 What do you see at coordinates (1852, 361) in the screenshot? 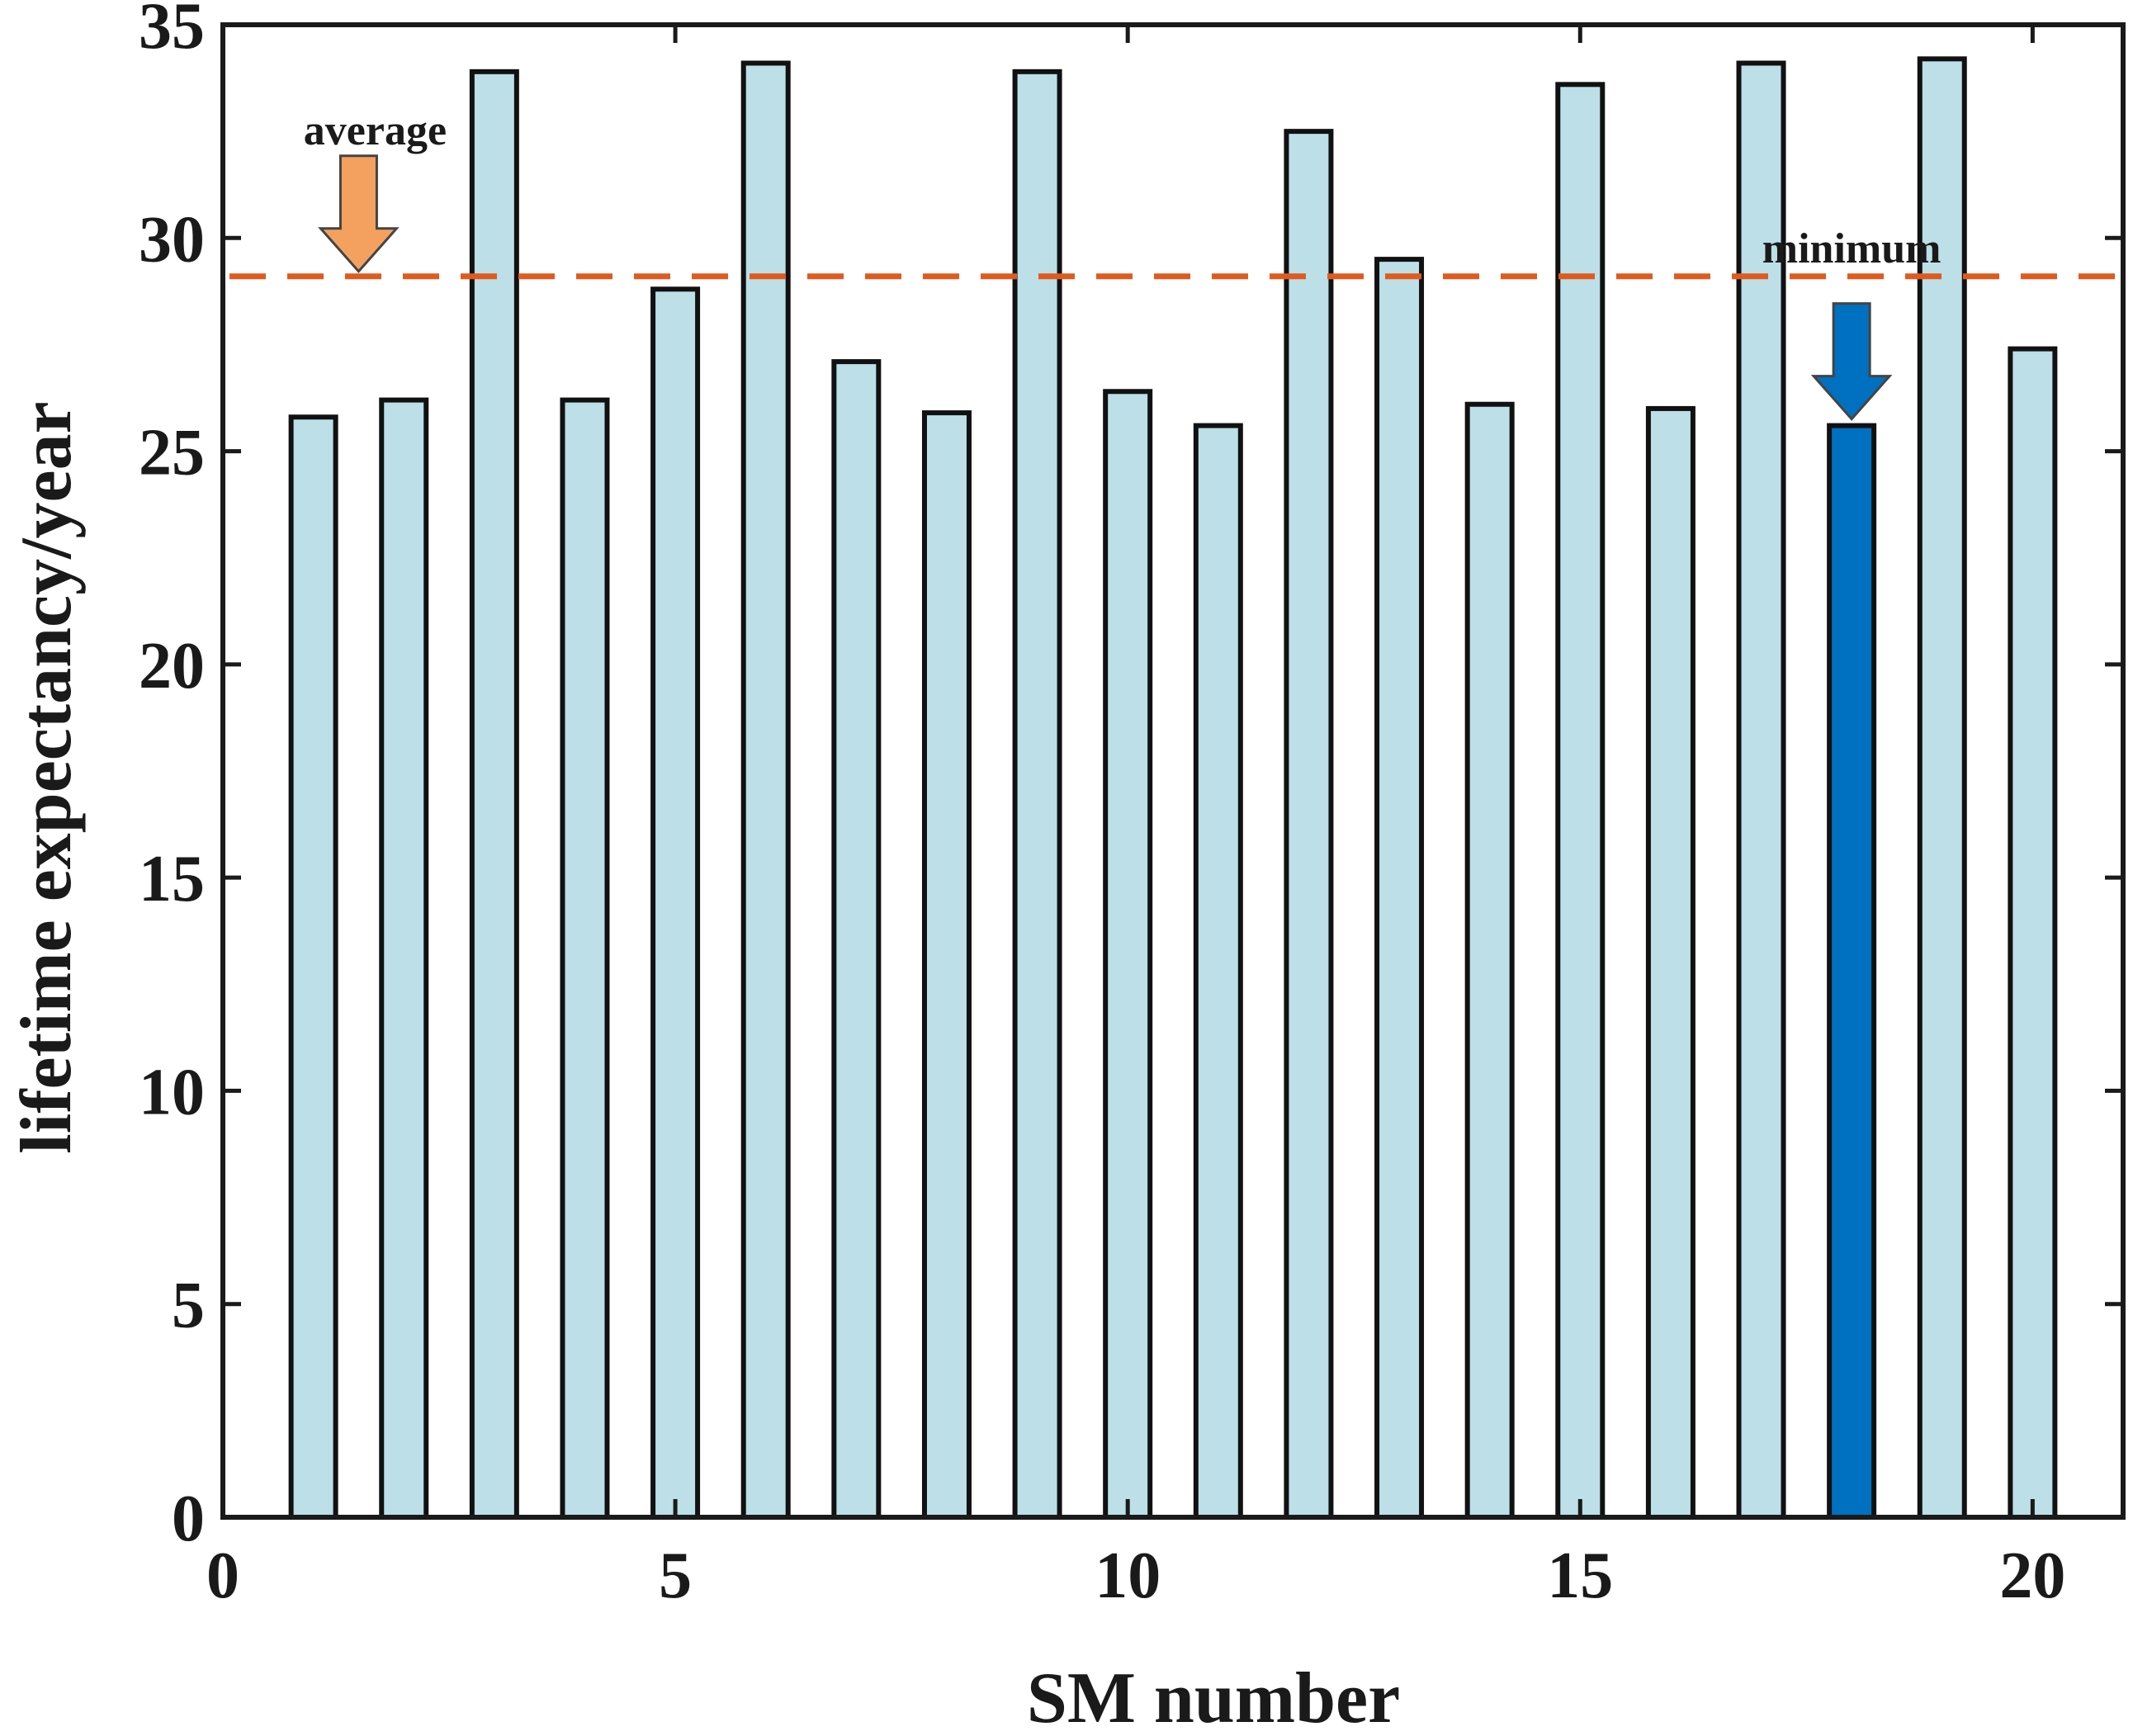
I see `minimum-arrow-icon` at bounding box center [1852, 361].